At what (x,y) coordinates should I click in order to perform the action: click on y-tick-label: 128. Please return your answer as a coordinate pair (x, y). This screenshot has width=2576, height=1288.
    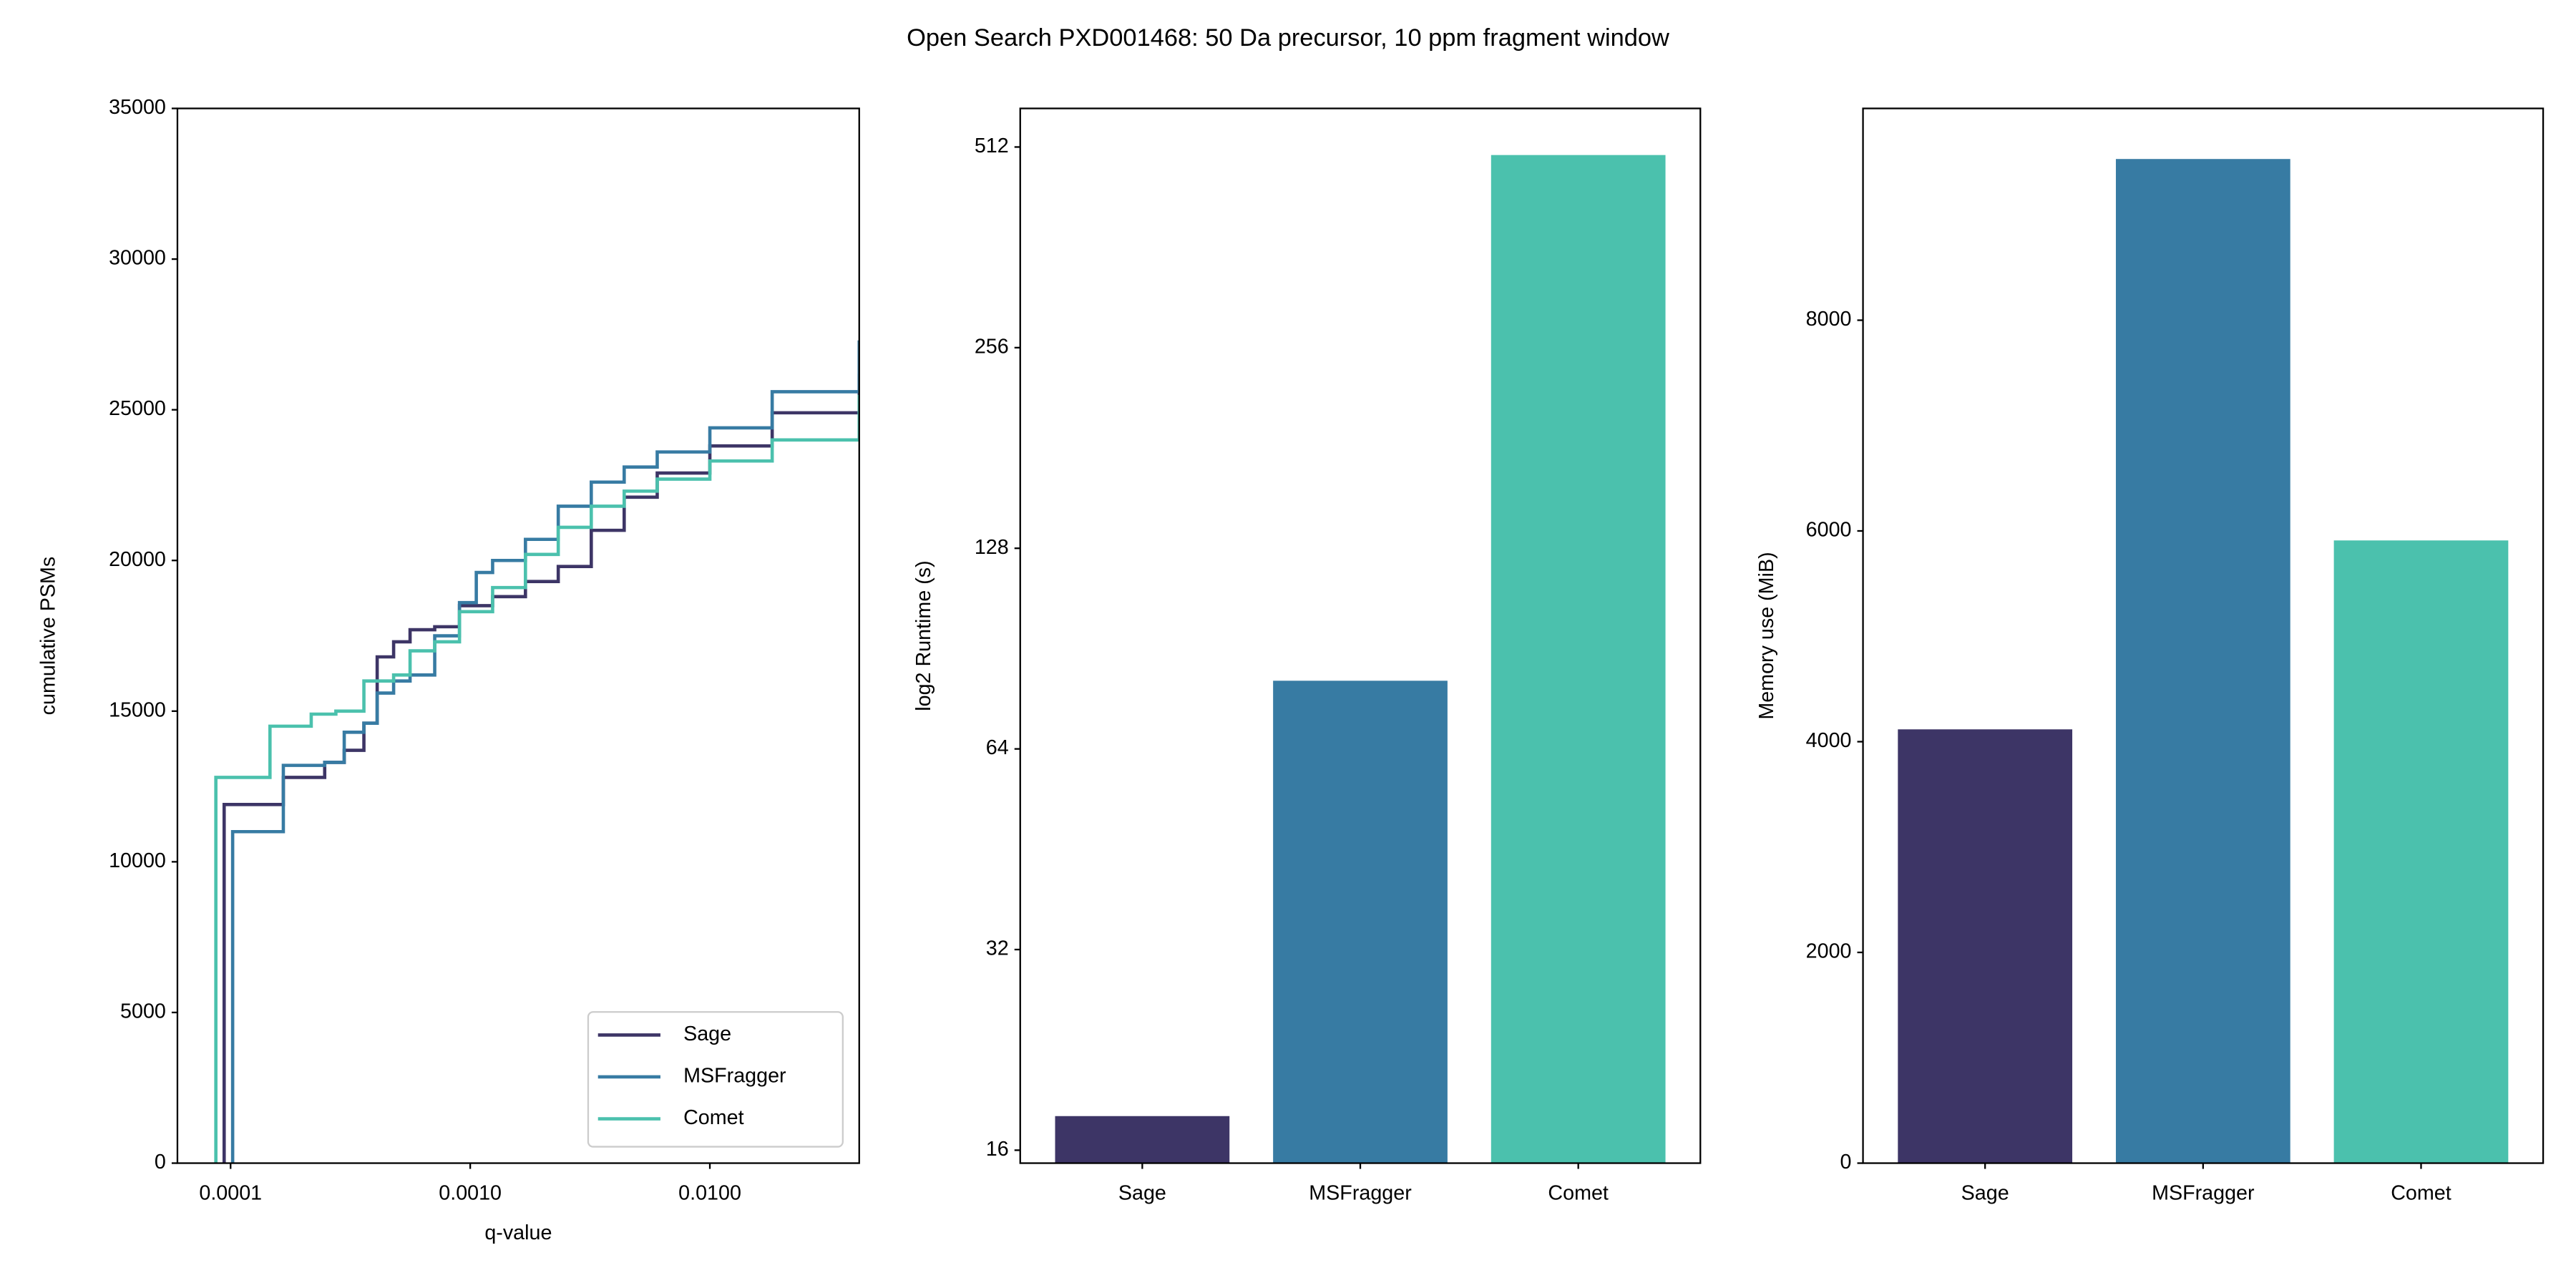
    Looking at the image, I should click on (992, 547).